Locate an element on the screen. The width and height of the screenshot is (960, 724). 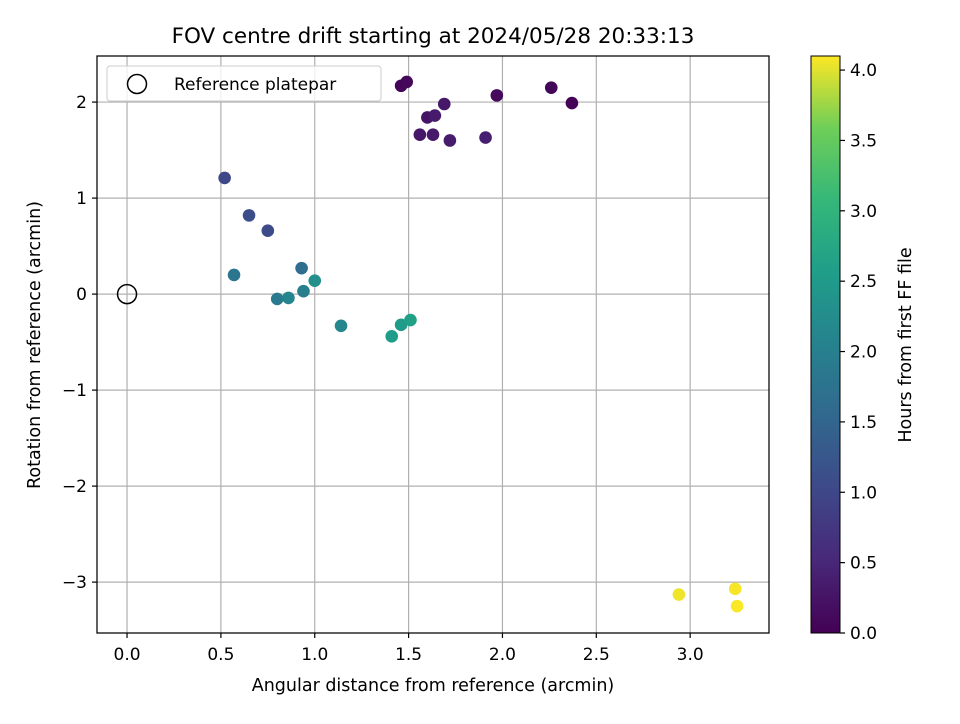
x-axis: 0.0 0.5 1.0 1.5 2.0 2.5 3.0 is located at coordinates (409, 649).